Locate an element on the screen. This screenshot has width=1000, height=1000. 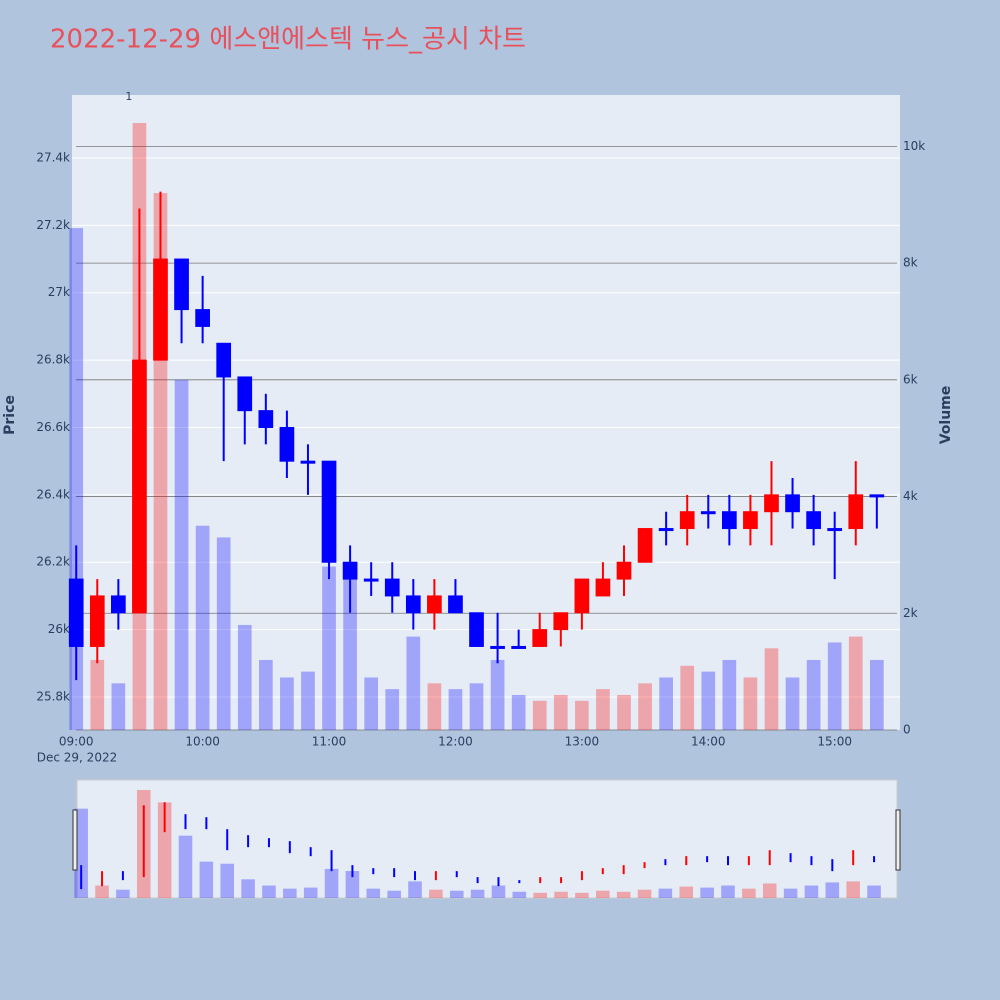
y2-tick-label: 0 is located at coordinates (907, 730).